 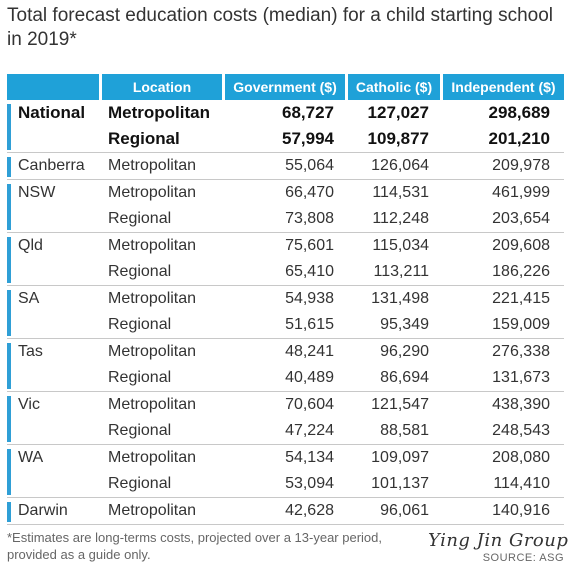 What do you see at coordinates (30, 245) in the screenshot?
I see `region-name: Qld` at bounding box center [30, 245].